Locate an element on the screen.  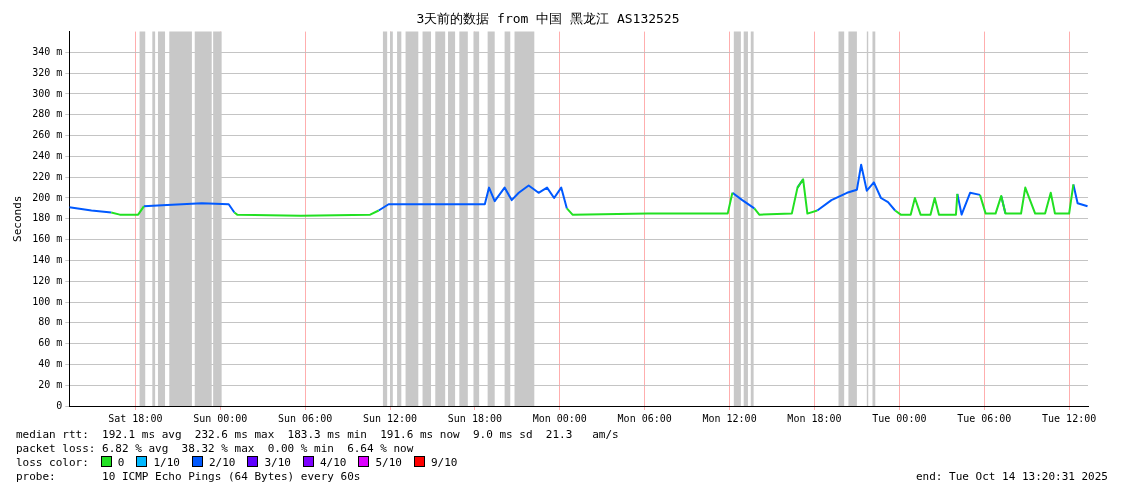
y-tick-label: 340 m is located at coordinates (47, 51).